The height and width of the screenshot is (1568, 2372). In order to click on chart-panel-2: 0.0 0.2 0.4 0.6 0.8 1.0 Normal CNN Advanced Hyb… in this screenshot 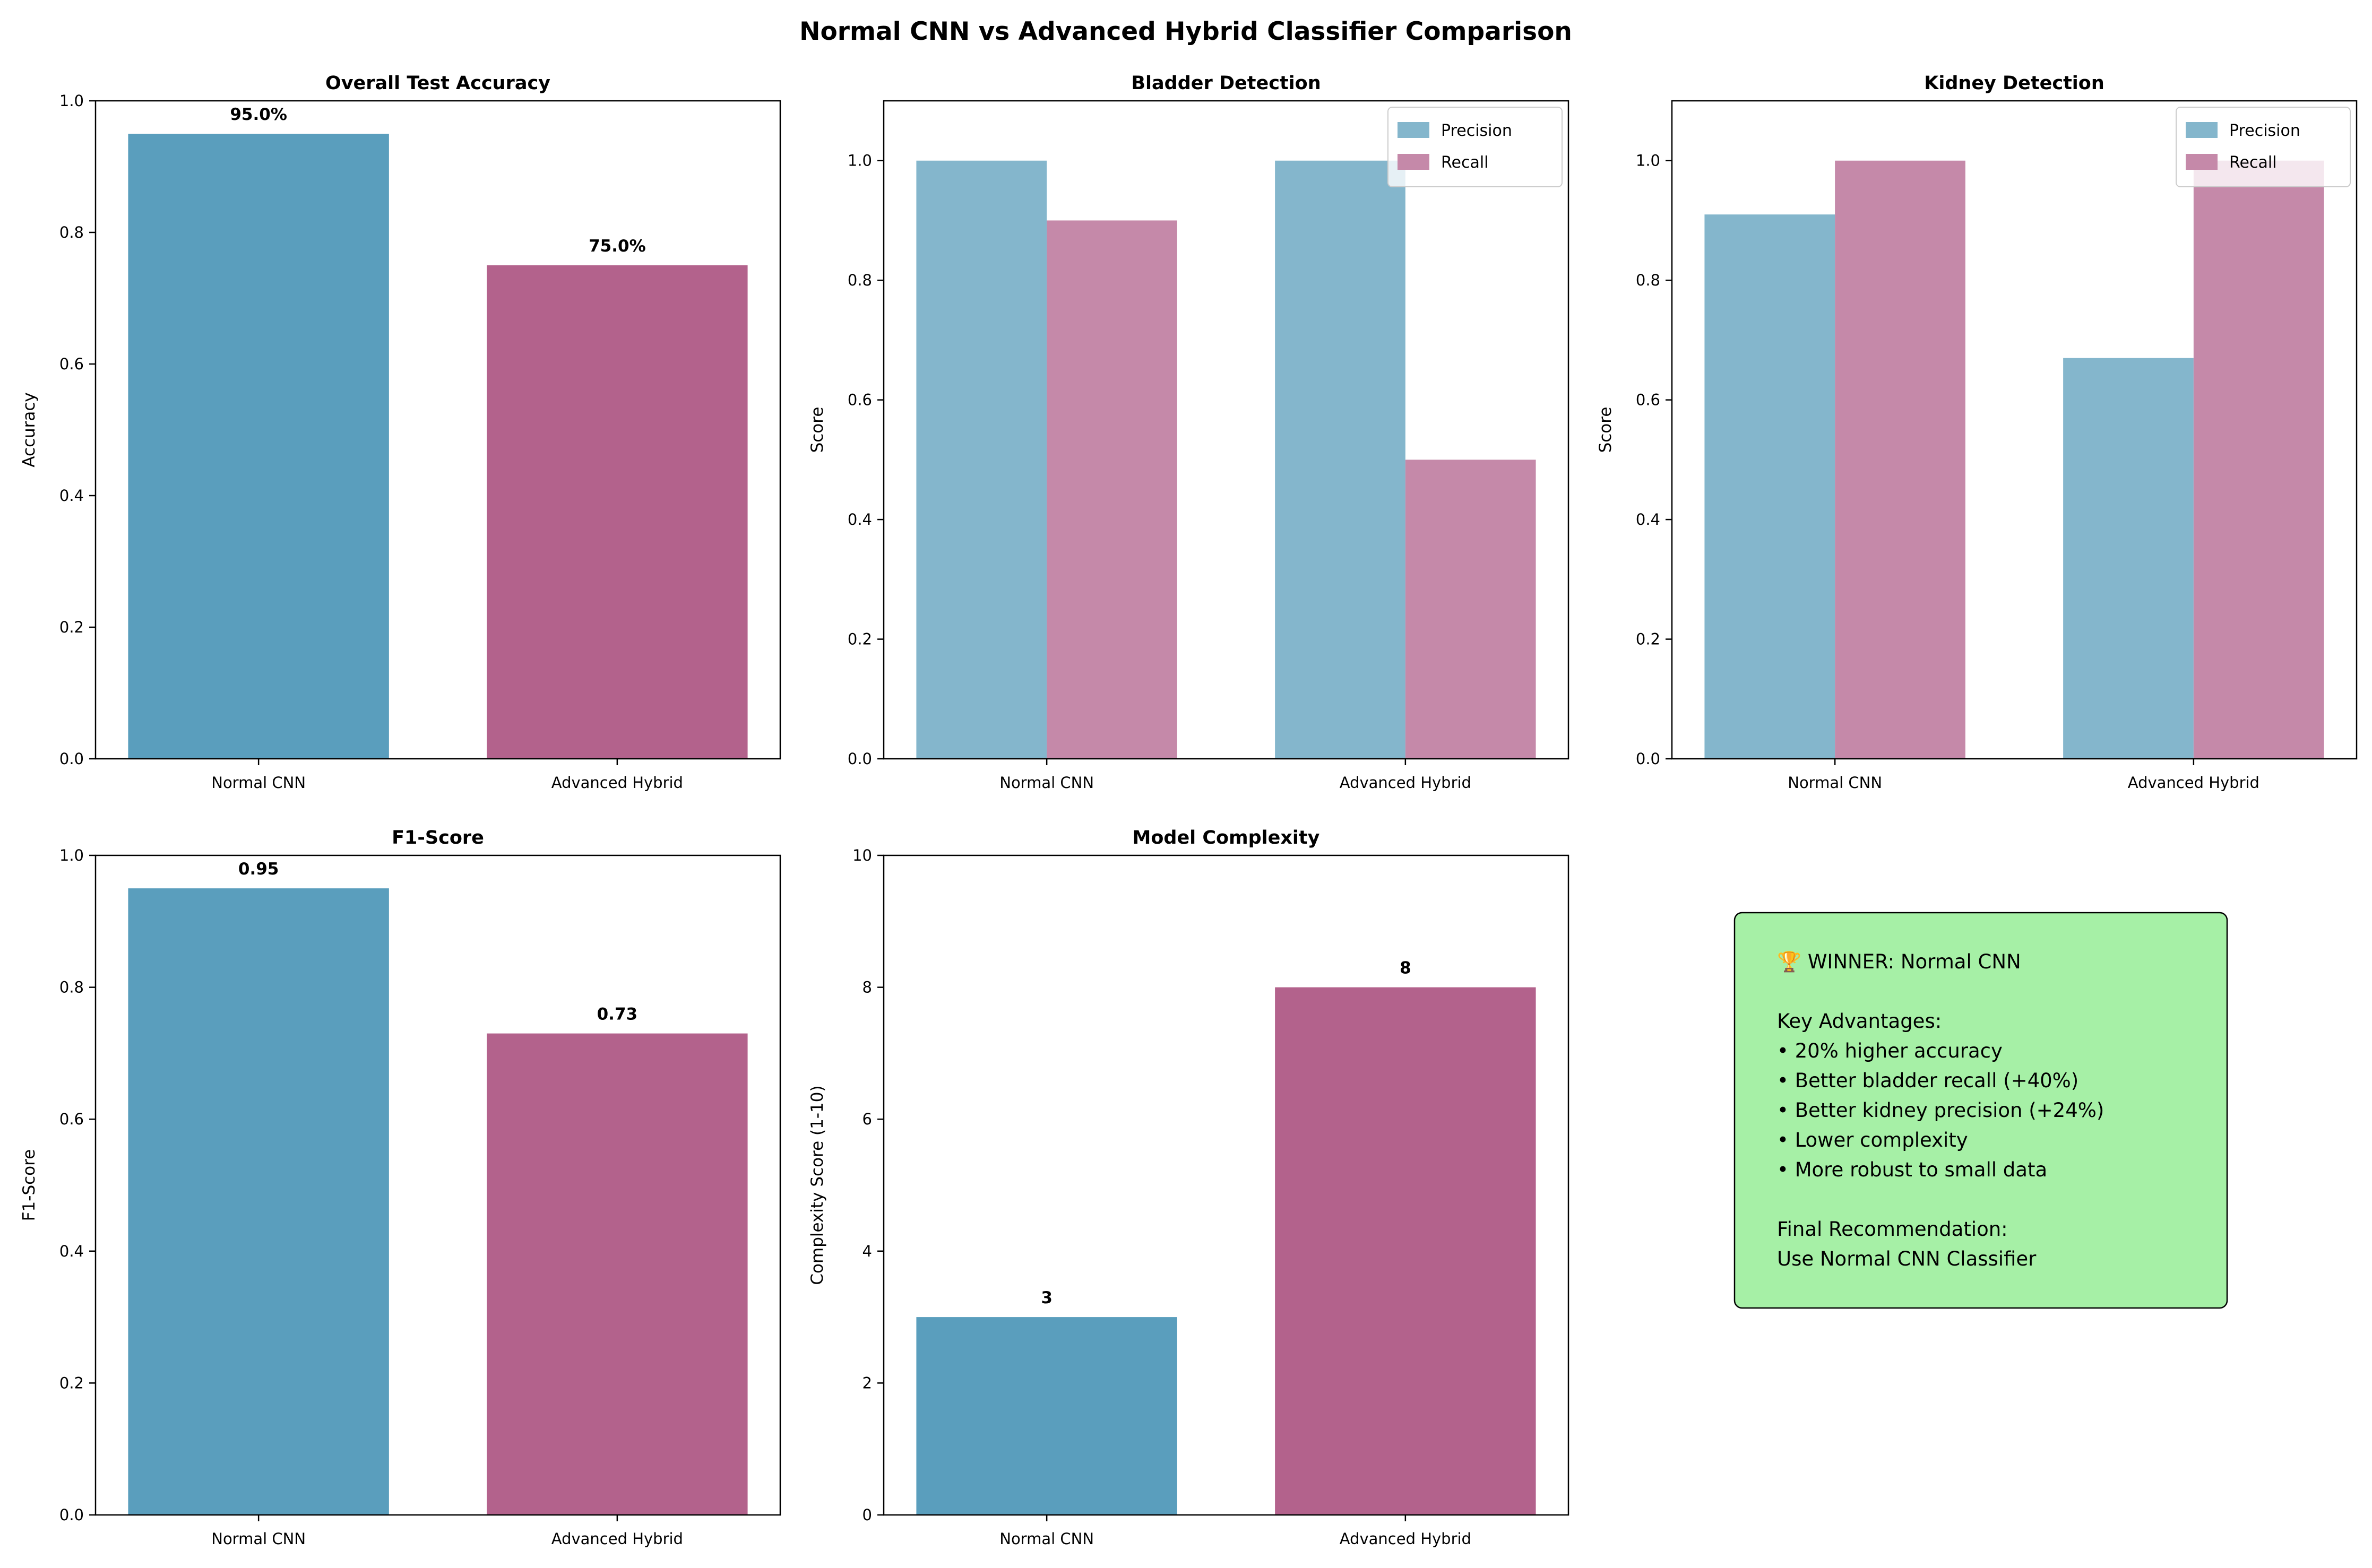, I will do `click(1188, 432)`.